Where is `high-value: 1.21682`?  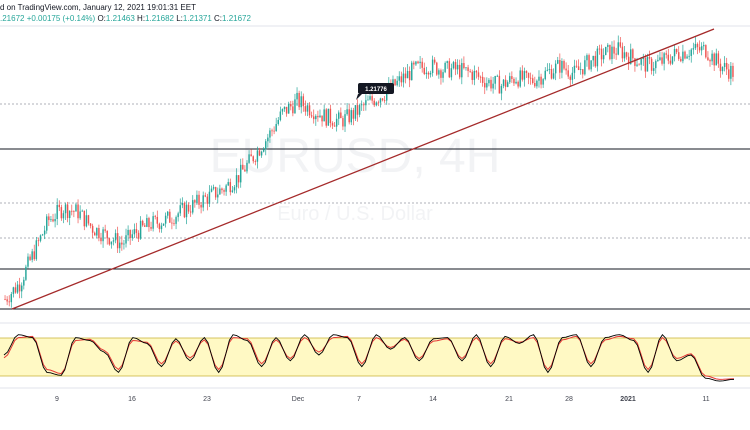
high-value: 1.21682 is located at coordinates (159, 18).